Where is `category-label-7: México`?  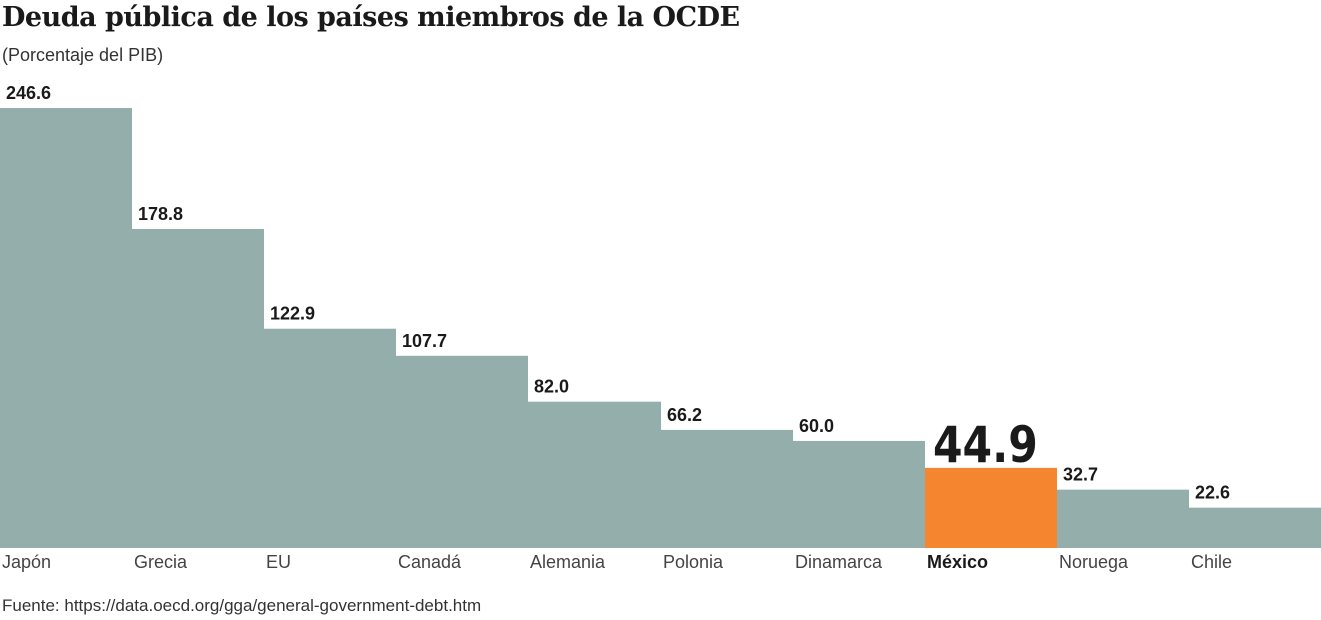 category-label-7: México is located at coordinates (957, 562).